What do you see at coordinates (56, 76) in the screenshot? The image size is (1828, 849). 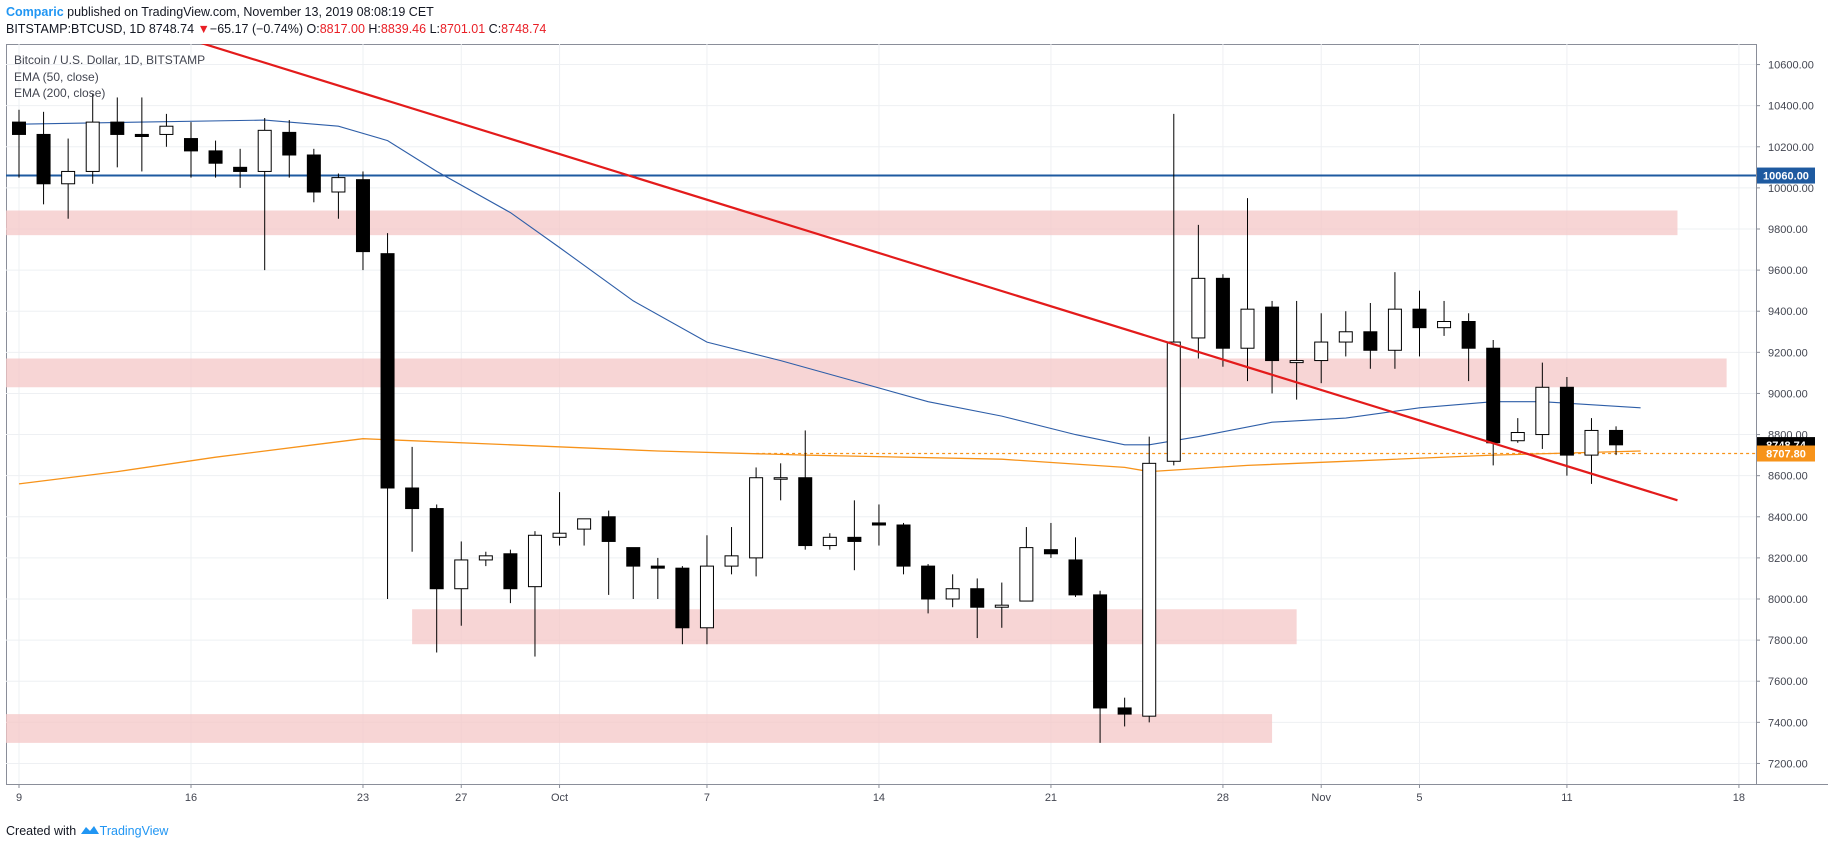 I see `legend-ema50: EMA (50, close)` at bounding box center [56, 76].